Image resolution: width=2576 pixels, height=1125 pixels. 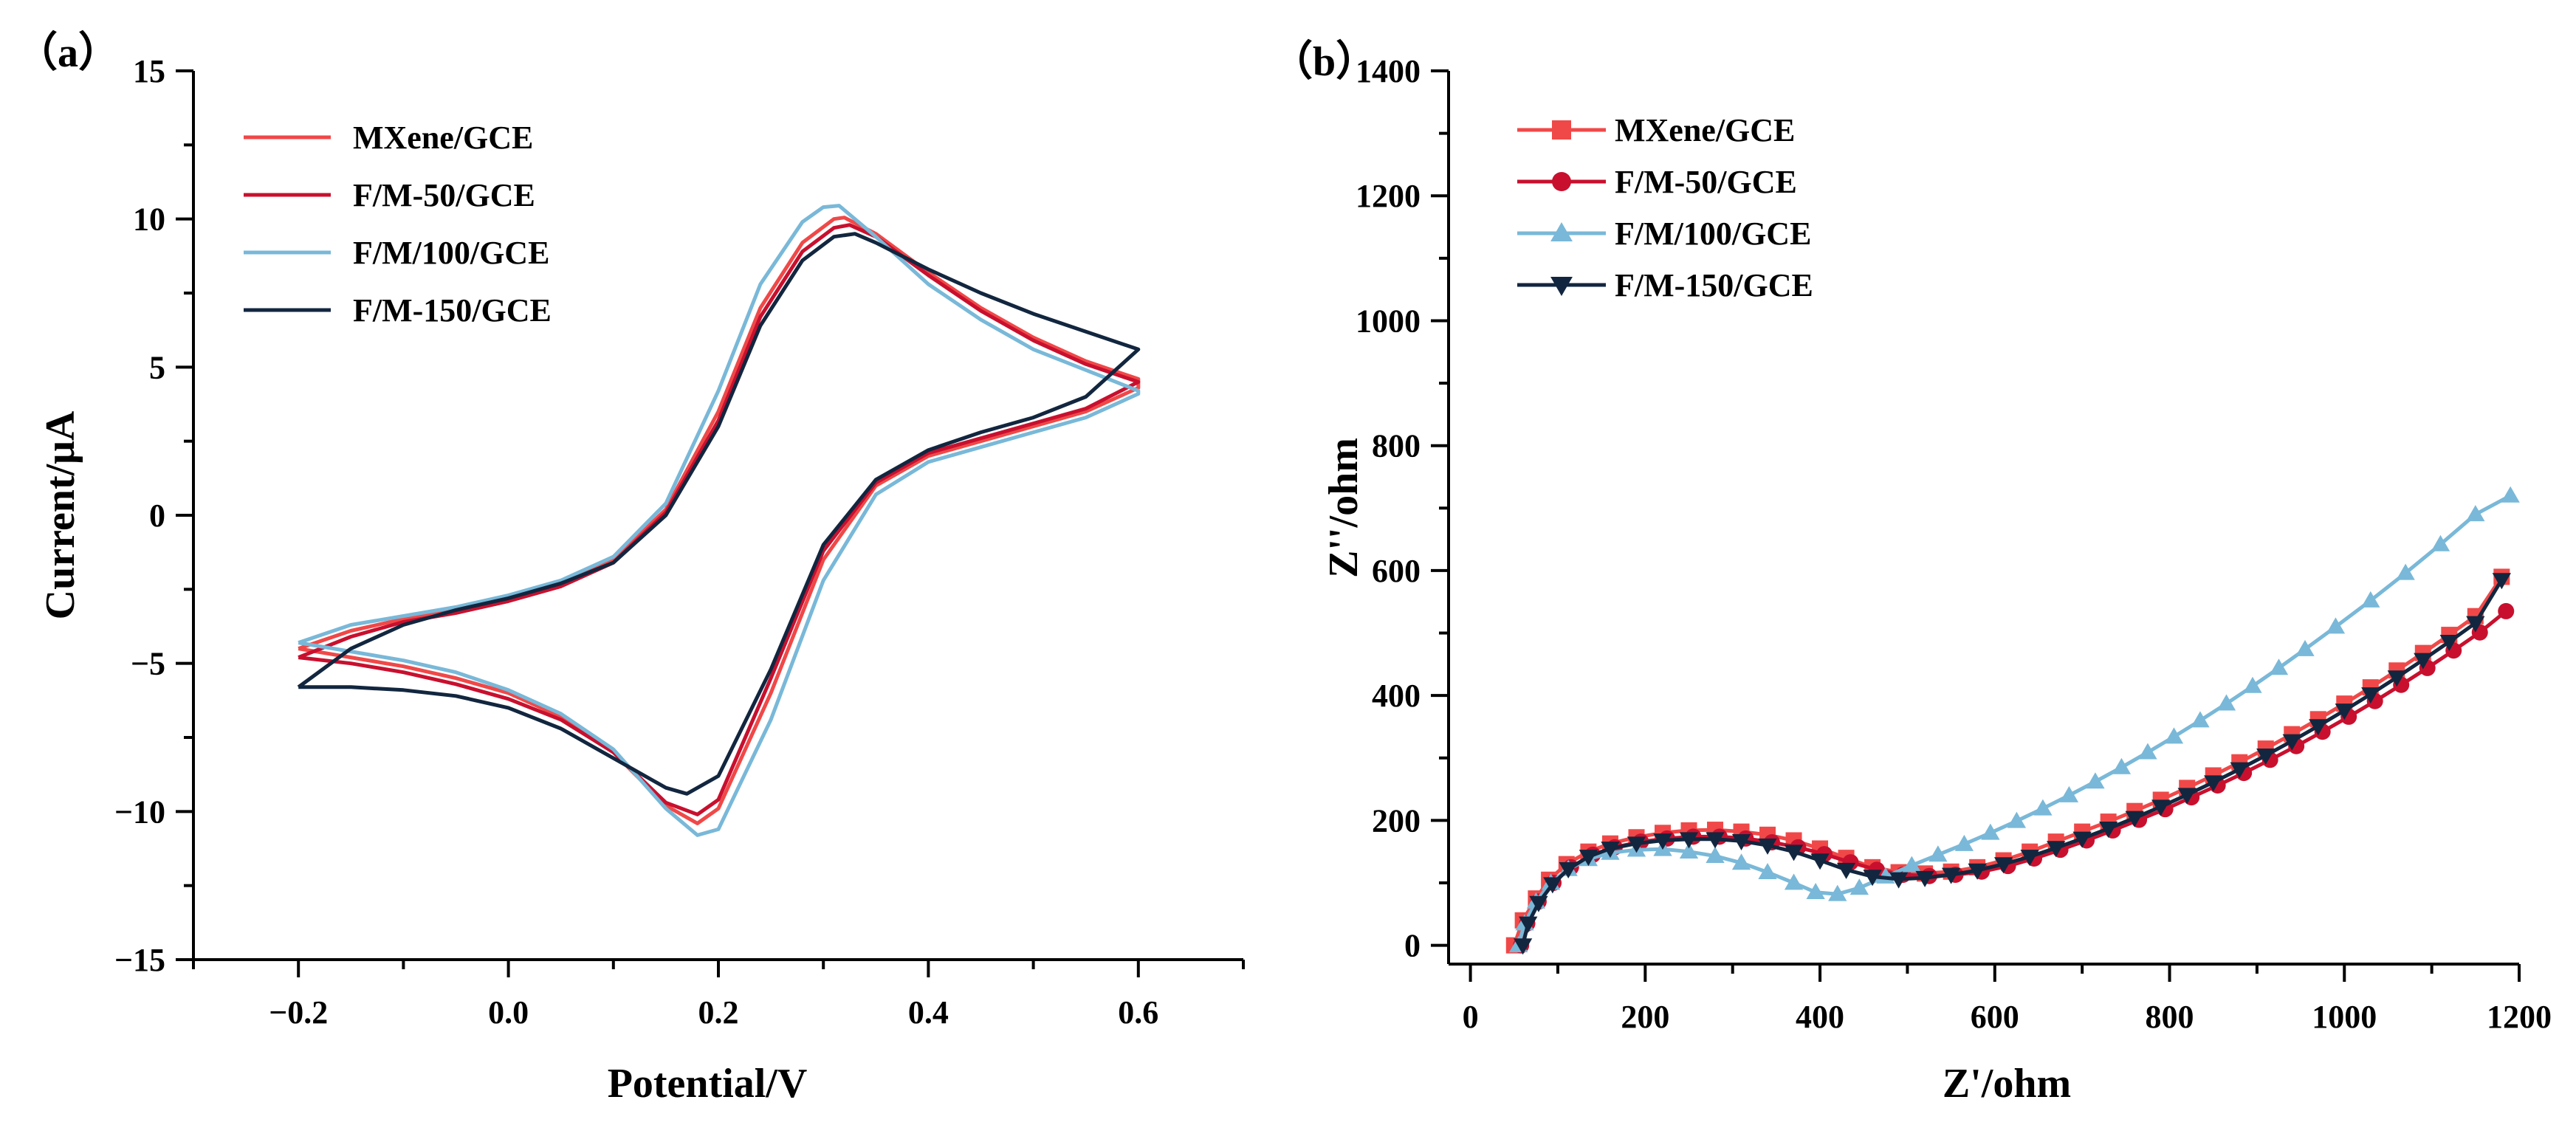 What do you see at coordinates (1820, 1017) in the screenshot?
I see `panel-b-x-tick-label: 400` at bounding box center [1820, 1017].